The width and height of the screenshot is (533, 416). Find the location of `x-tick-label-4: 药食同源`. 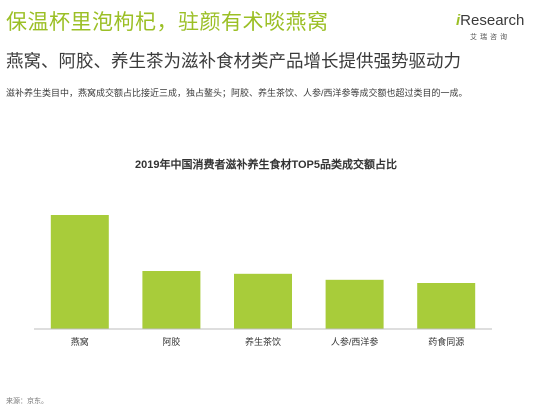

x-tick-label-4: 药食同源 is located at coordinates (446, 341).